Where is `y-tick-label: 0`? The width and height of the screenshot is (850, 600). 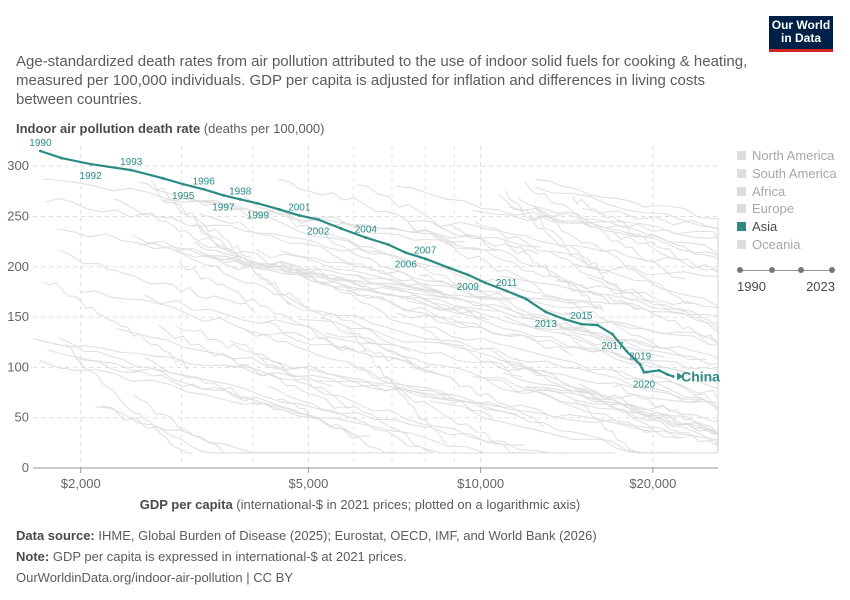 y-tick-label: 0 is located at coordinates (25, 467).